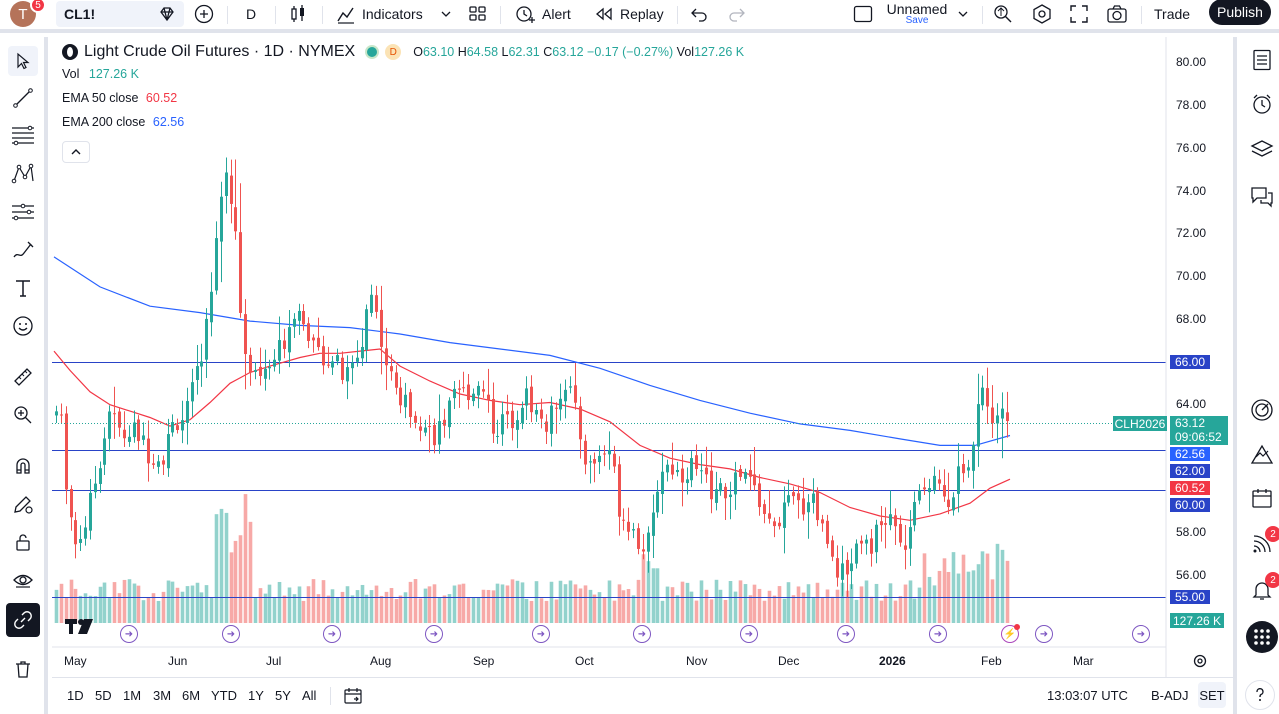  I want to click on add-symbol-icon, so click(204, 14).